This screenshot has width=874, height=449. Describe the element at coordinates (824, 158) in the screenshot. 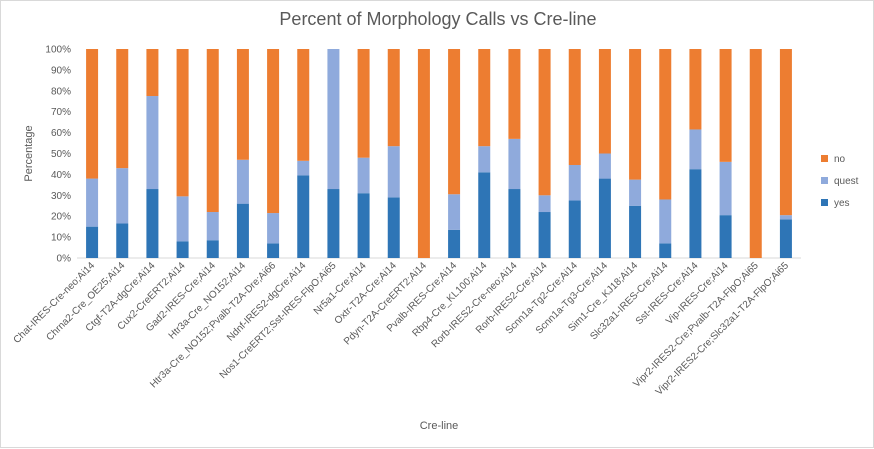

I see `legend-swatch-no` at that location.